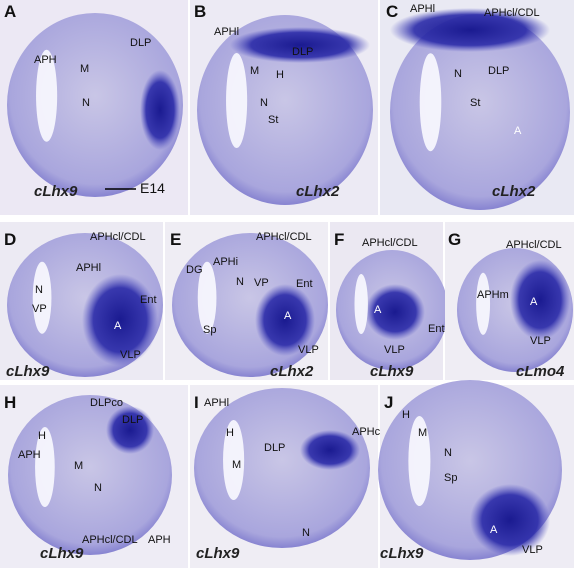 The image size is (574, 568). What do you see at coordinates (194, 270) in the screenshot?
I see `region-label: DG` at bounding box center [194, 270].